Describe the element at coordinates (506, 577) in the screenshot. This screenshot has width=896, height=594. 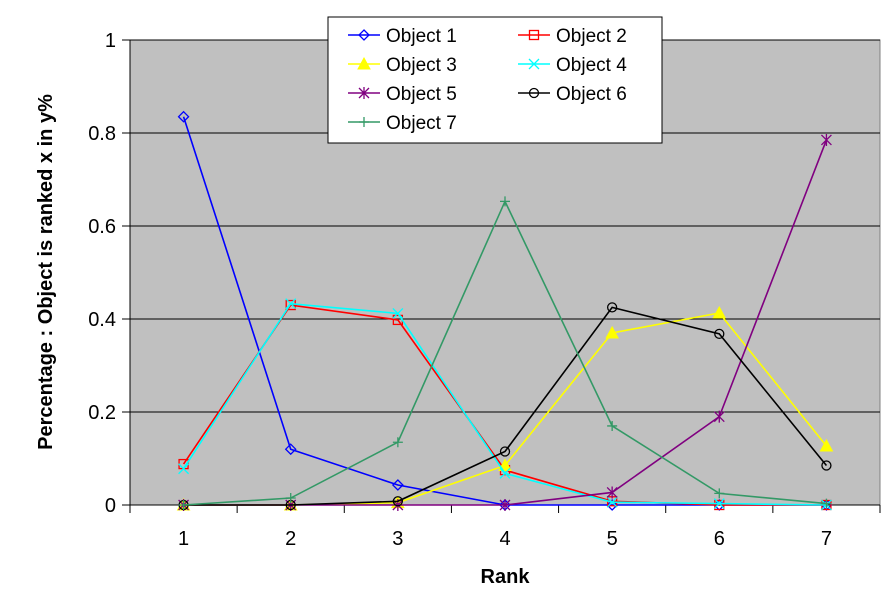
I see `x-axis-title: Rank` at that location.